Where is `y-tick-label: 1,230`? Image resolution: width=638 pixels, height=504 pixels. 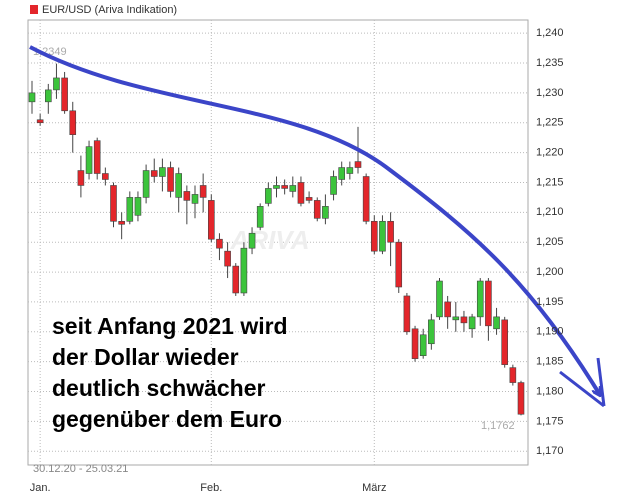 y-tick-label: 1,230 is located at coordinates (550, 93).